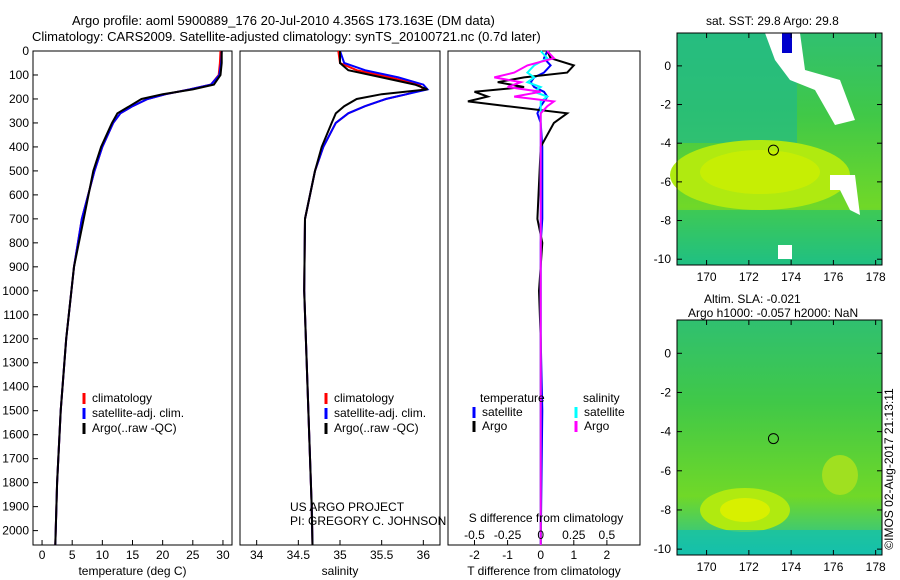 This screenshot has height=580, width=900. What do you see at coordinates (665, 182) in the screenshot?
I see `y-tick-label: -6` at bounding box center [665, 182].